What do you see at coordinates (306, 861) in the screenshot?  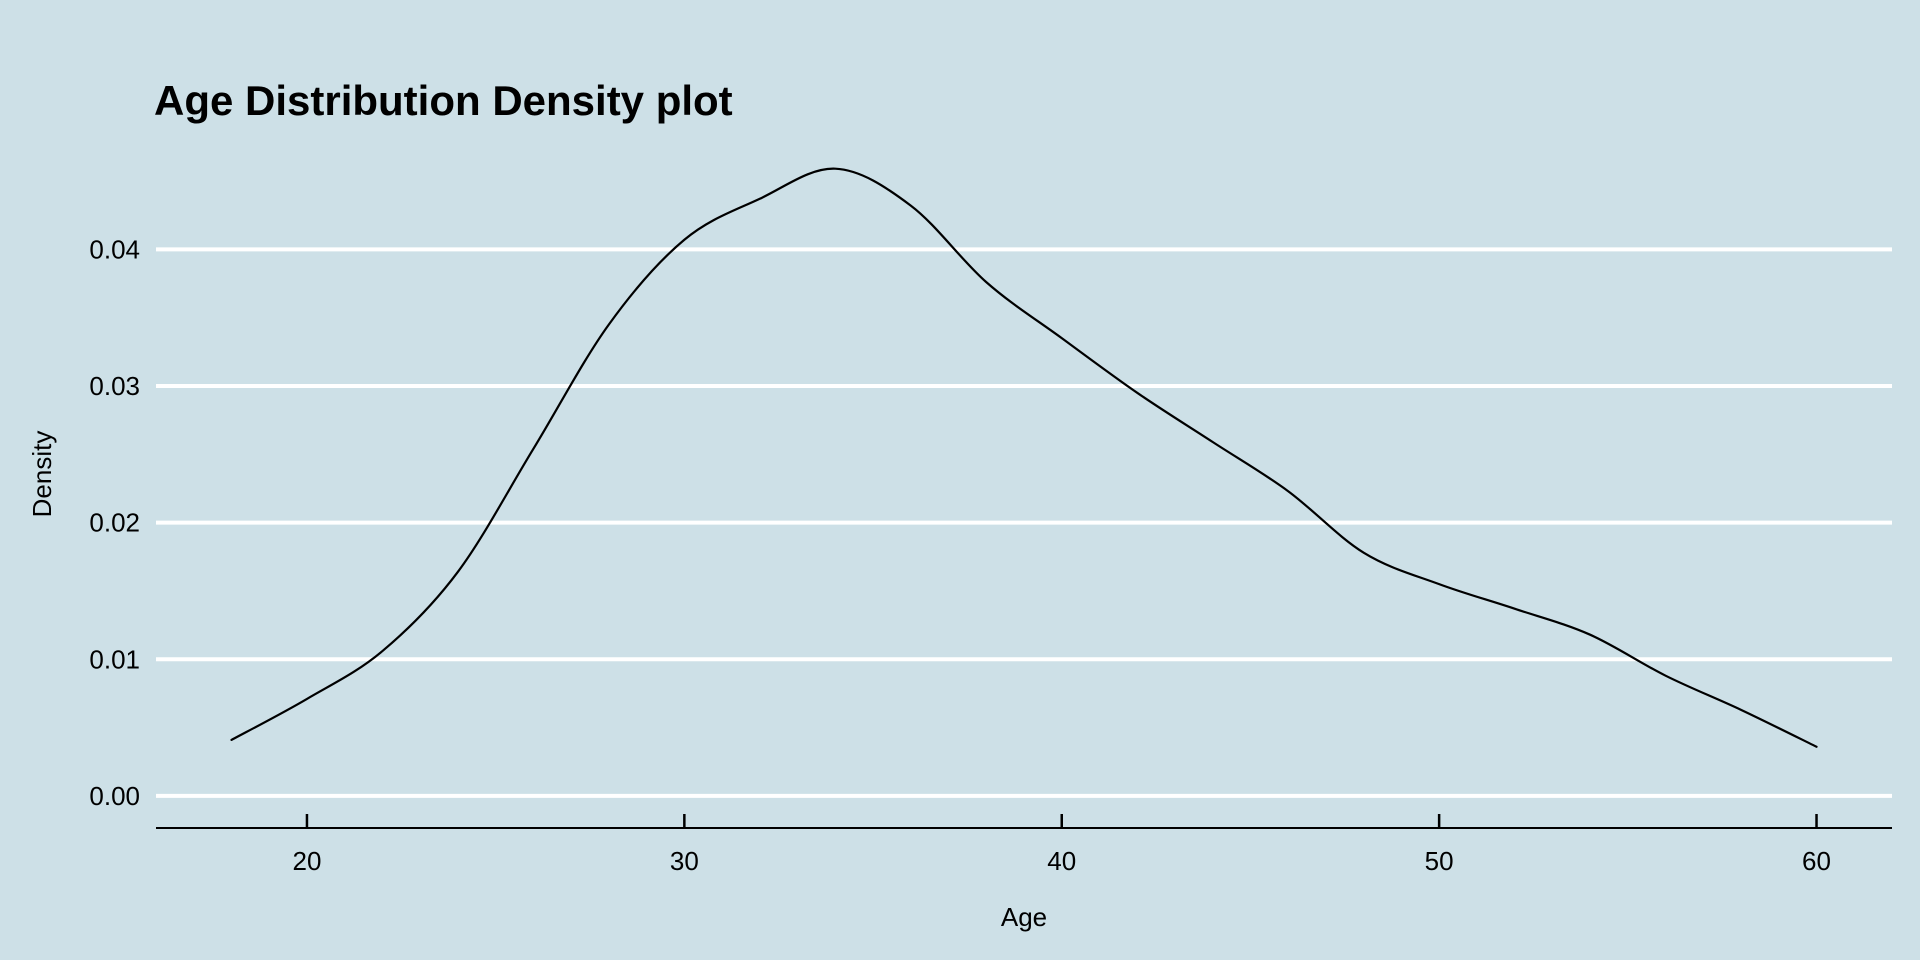 I see `x-tick-label-0: 20` at bounding box center [306, 861].